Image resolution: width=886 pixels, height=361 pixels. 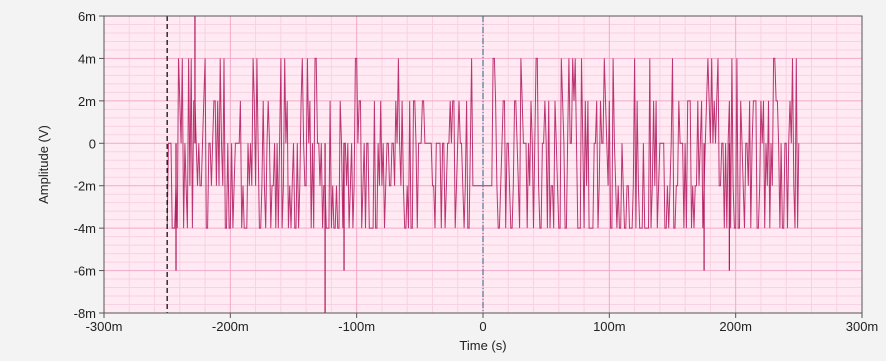 I want to click on x-tick-label: 0, so click(x=482, y=326).